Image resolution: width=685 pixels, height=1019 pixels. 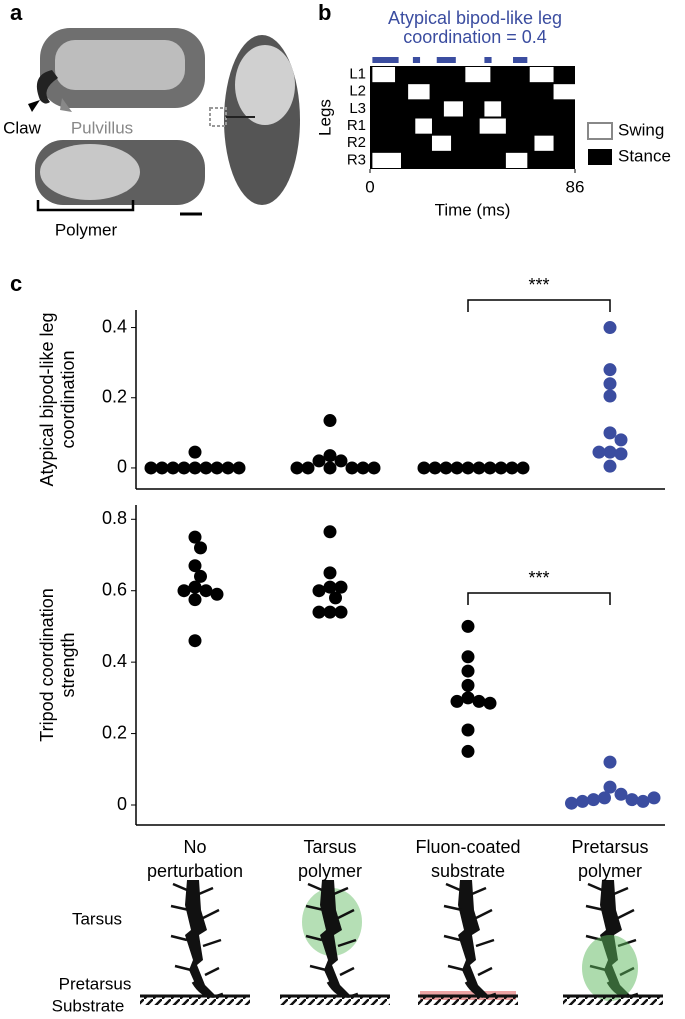 I want to click on y-axis-label: Tripod coordination, so click(x=47, y=664).